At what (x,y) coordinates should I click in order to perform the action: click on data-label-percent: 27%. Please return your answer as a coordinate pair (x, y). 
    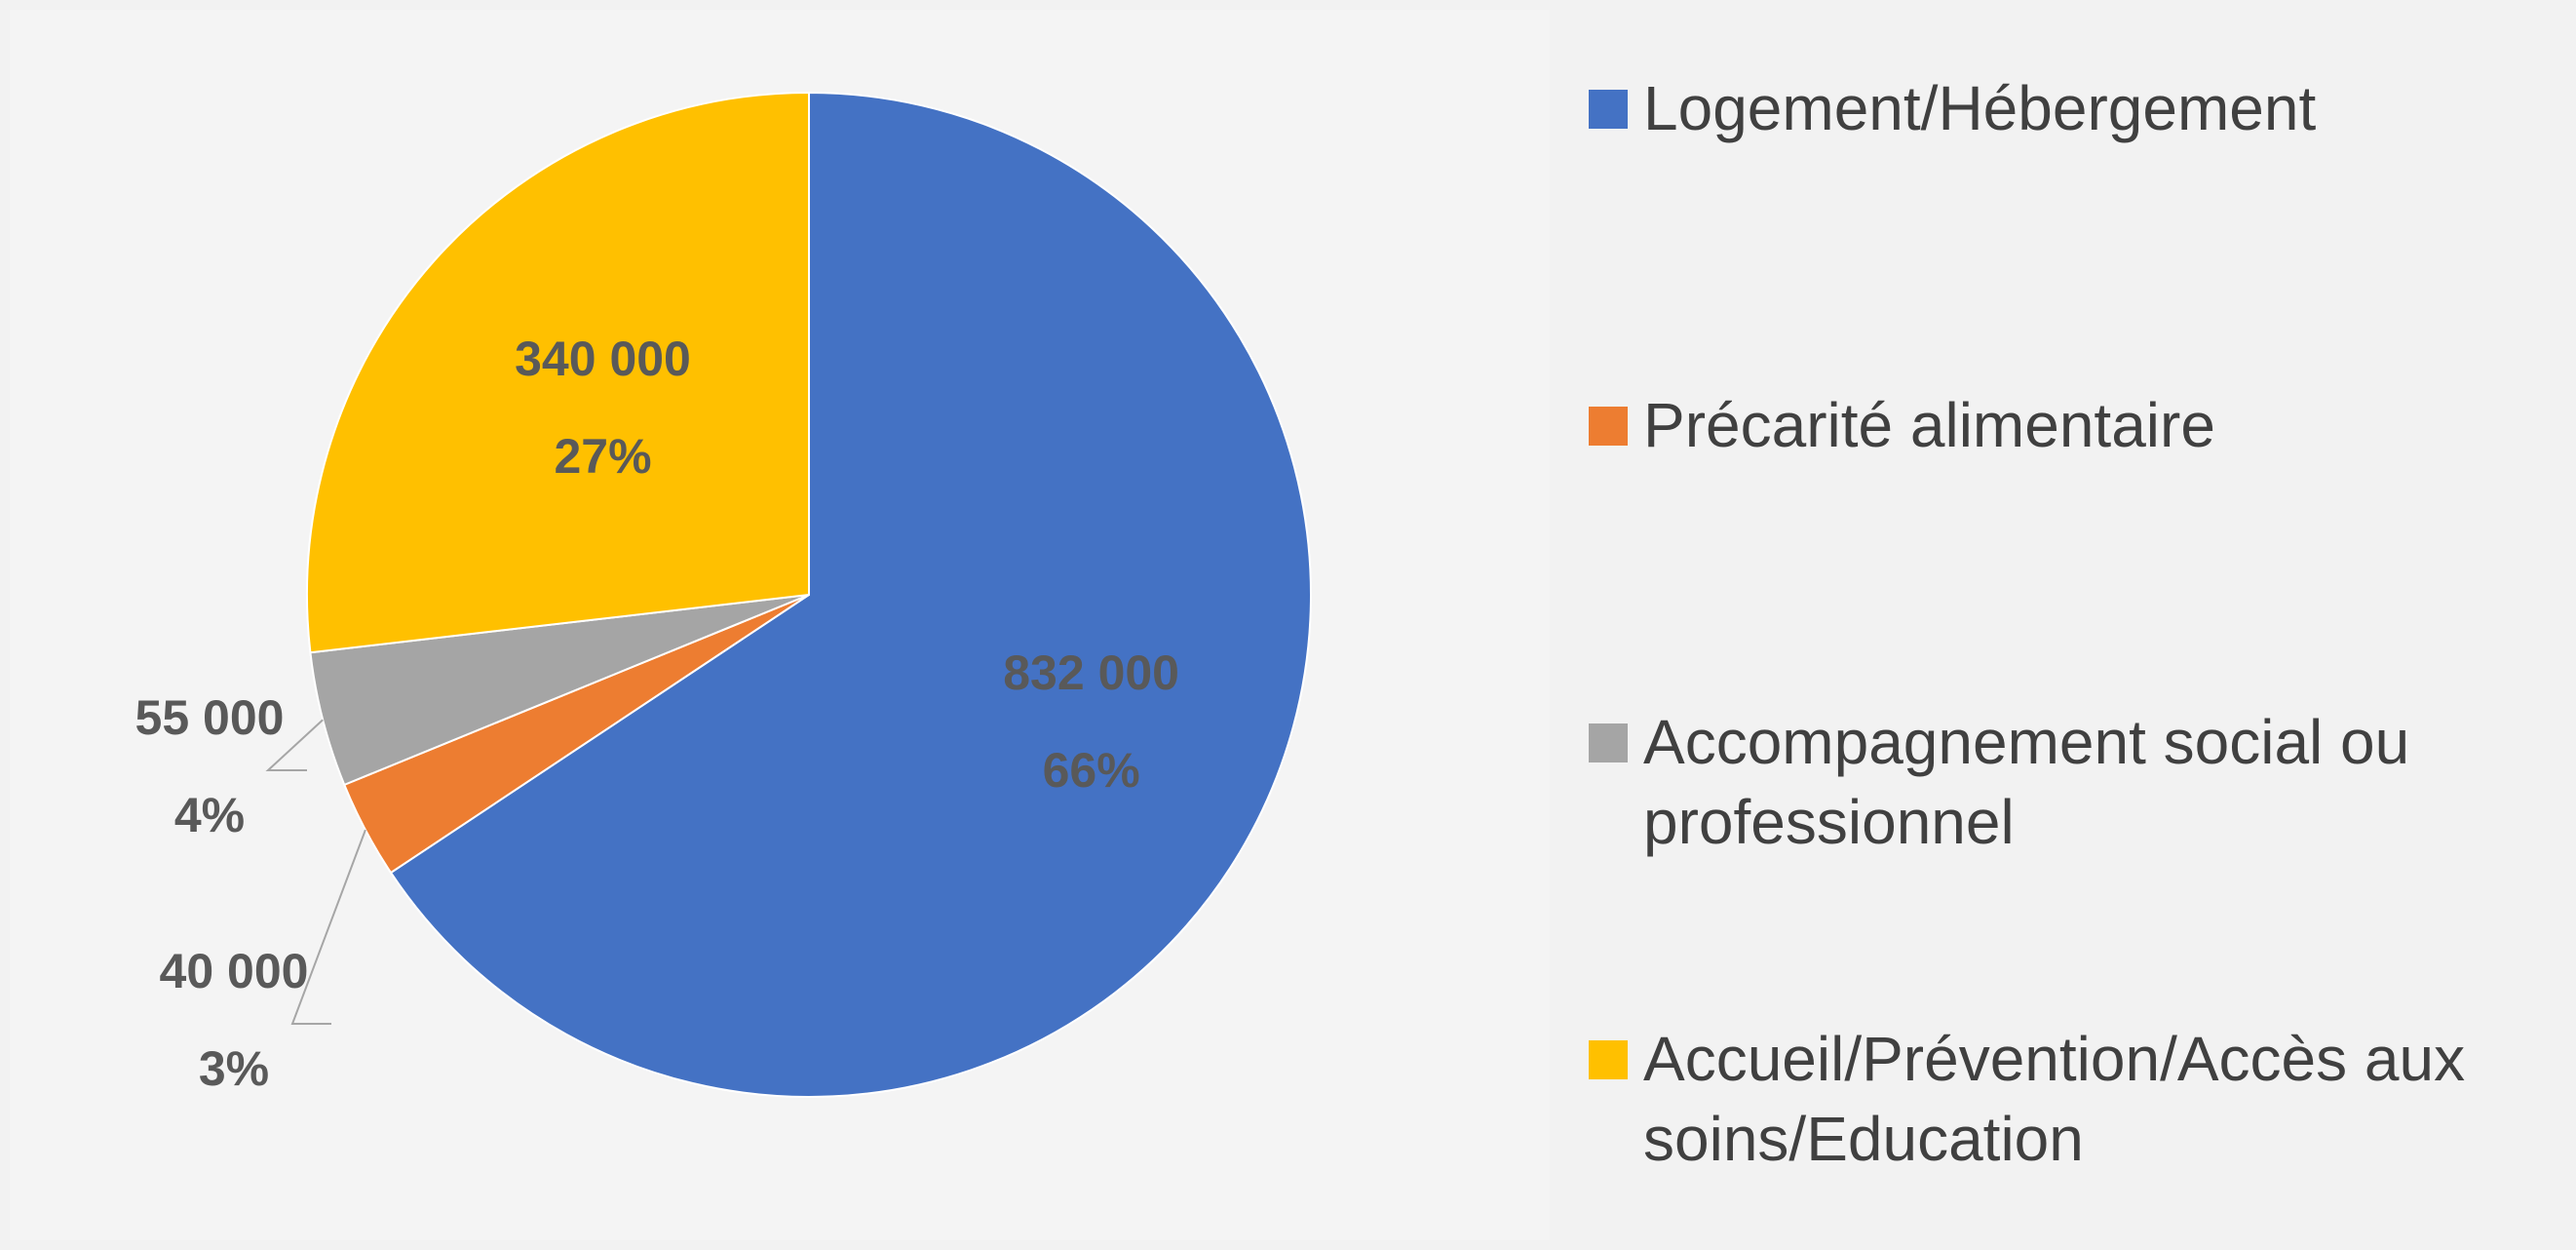
    Looking at the image, I should click on (602, 457).